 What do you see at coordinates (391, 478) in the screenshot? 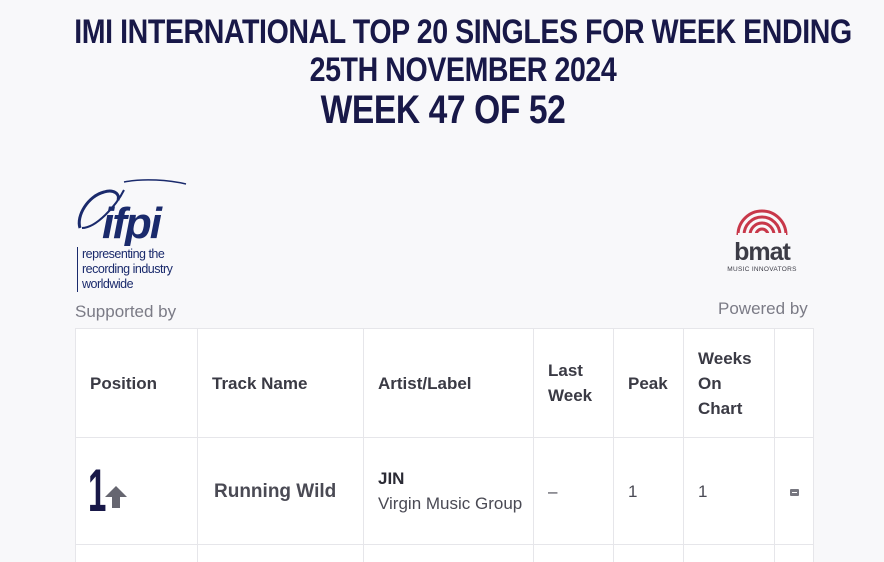
I see `artist-name: JIN` at bounding box center [391, 478].